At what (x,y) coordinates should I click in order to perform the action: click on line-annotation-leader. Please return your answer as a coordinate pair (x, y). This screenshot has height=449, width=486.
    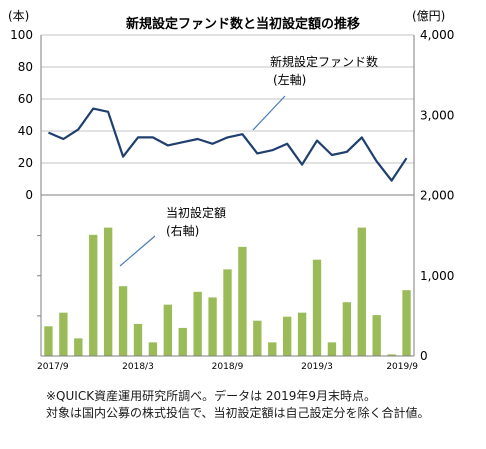
    Looking at the image, I should click on (269, 113).